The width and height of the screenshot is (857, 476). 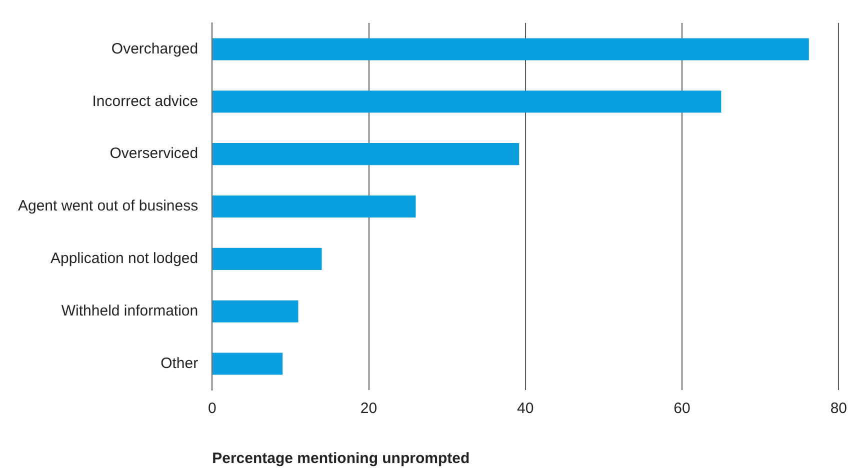 I want to click on y-tick-label: Withheld information, so click(x=129, y=311).